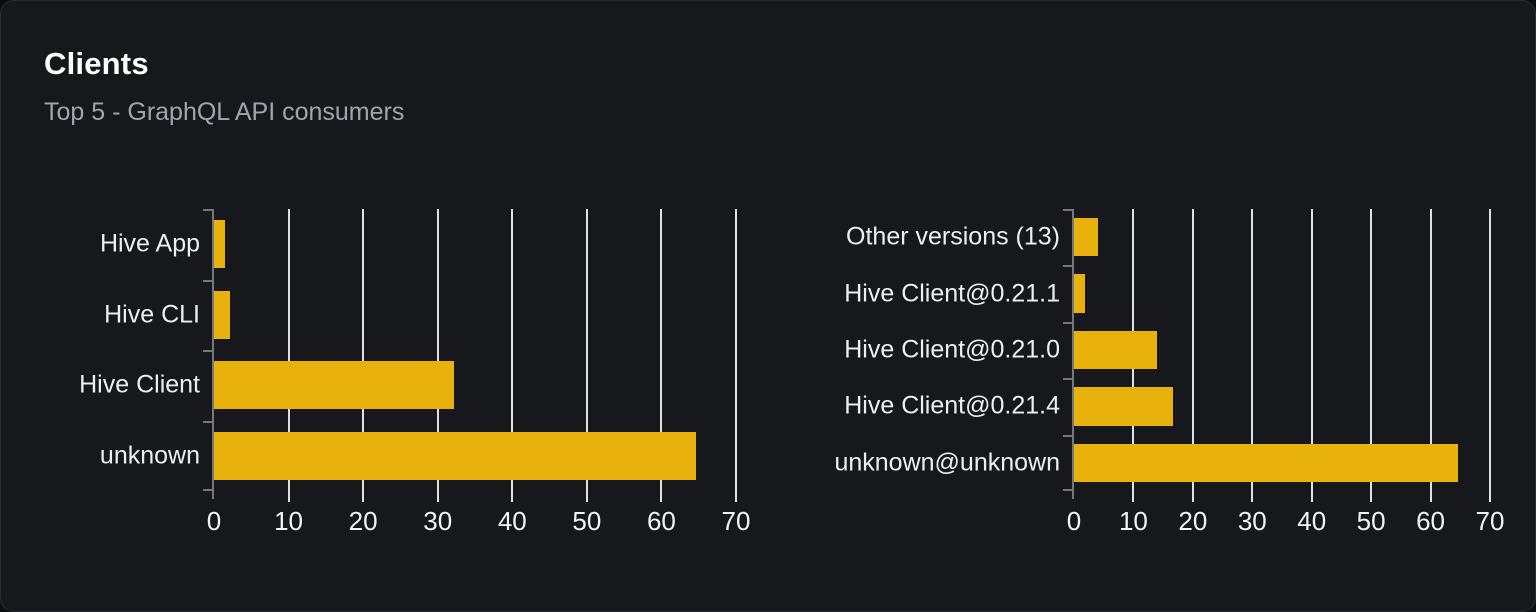  I want to click on category-label: Hive Client@0.21.4, so click(952, 405).